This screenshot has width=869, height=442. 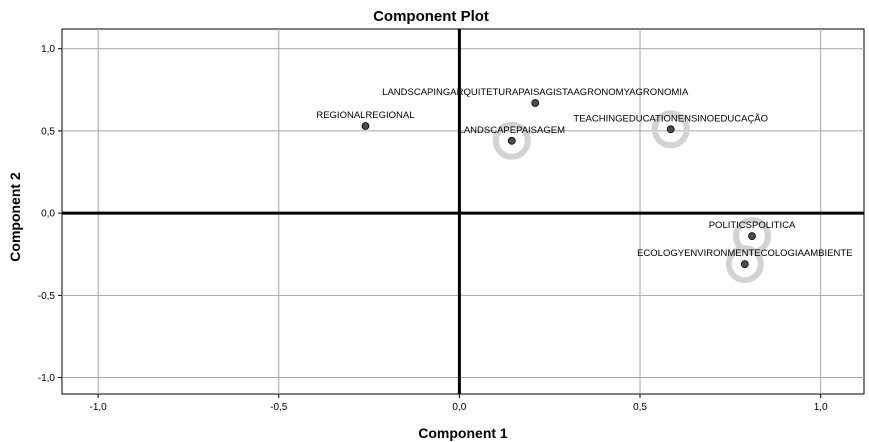 What do you see at coordinates (459, 407) in the screenshot?
I see `x-tick-label: 0,0` at bounding box center [459, 407].